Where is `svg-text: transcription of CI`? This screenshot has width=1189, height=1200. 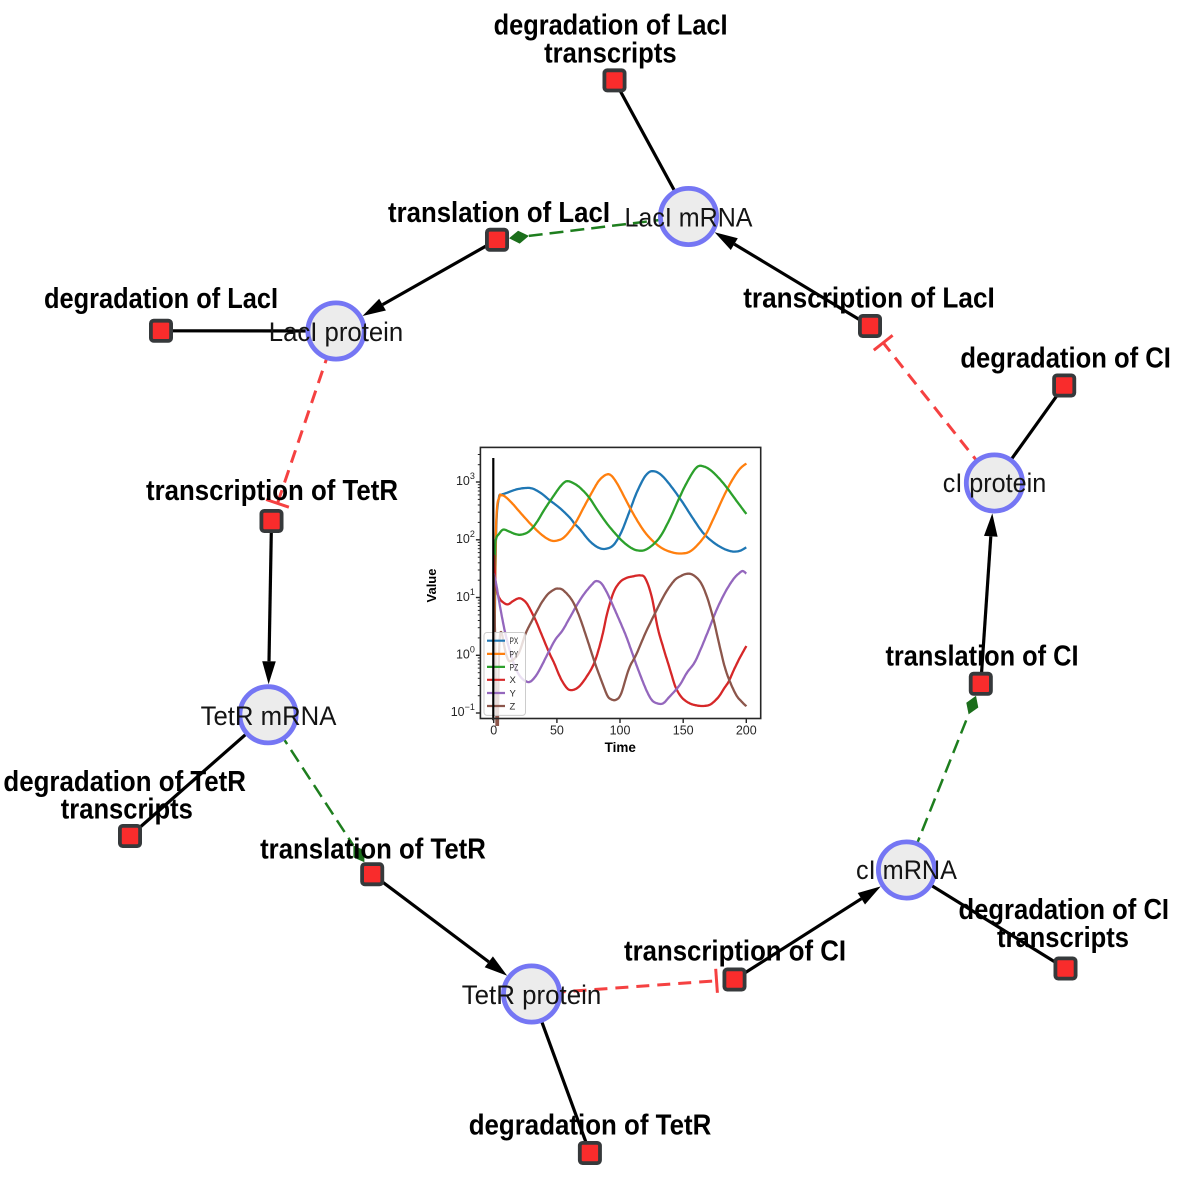 svg-text: transcription of CI is located at coordinates (735, 951).